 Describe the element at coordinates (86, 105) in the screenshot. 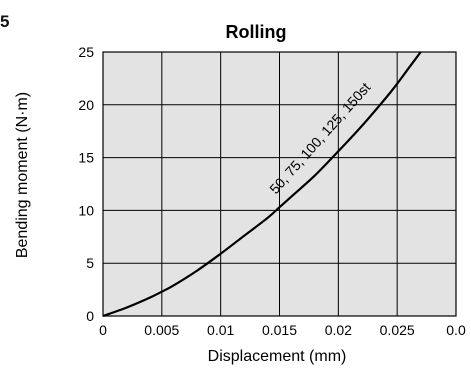

I see `y-tick-label: 20` at that location.